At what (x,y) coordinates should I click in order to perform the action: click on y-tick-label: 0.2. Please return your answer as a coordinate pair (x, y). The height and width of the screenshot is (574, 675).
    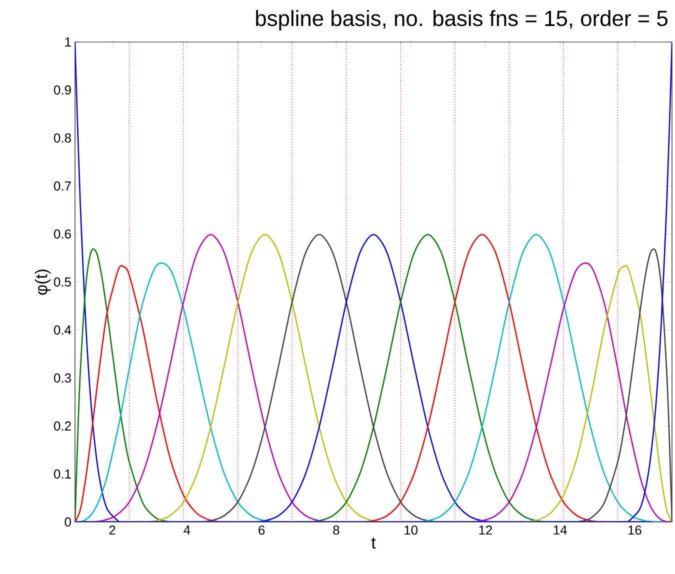
    Looking at the image, I should click on (62, 426).